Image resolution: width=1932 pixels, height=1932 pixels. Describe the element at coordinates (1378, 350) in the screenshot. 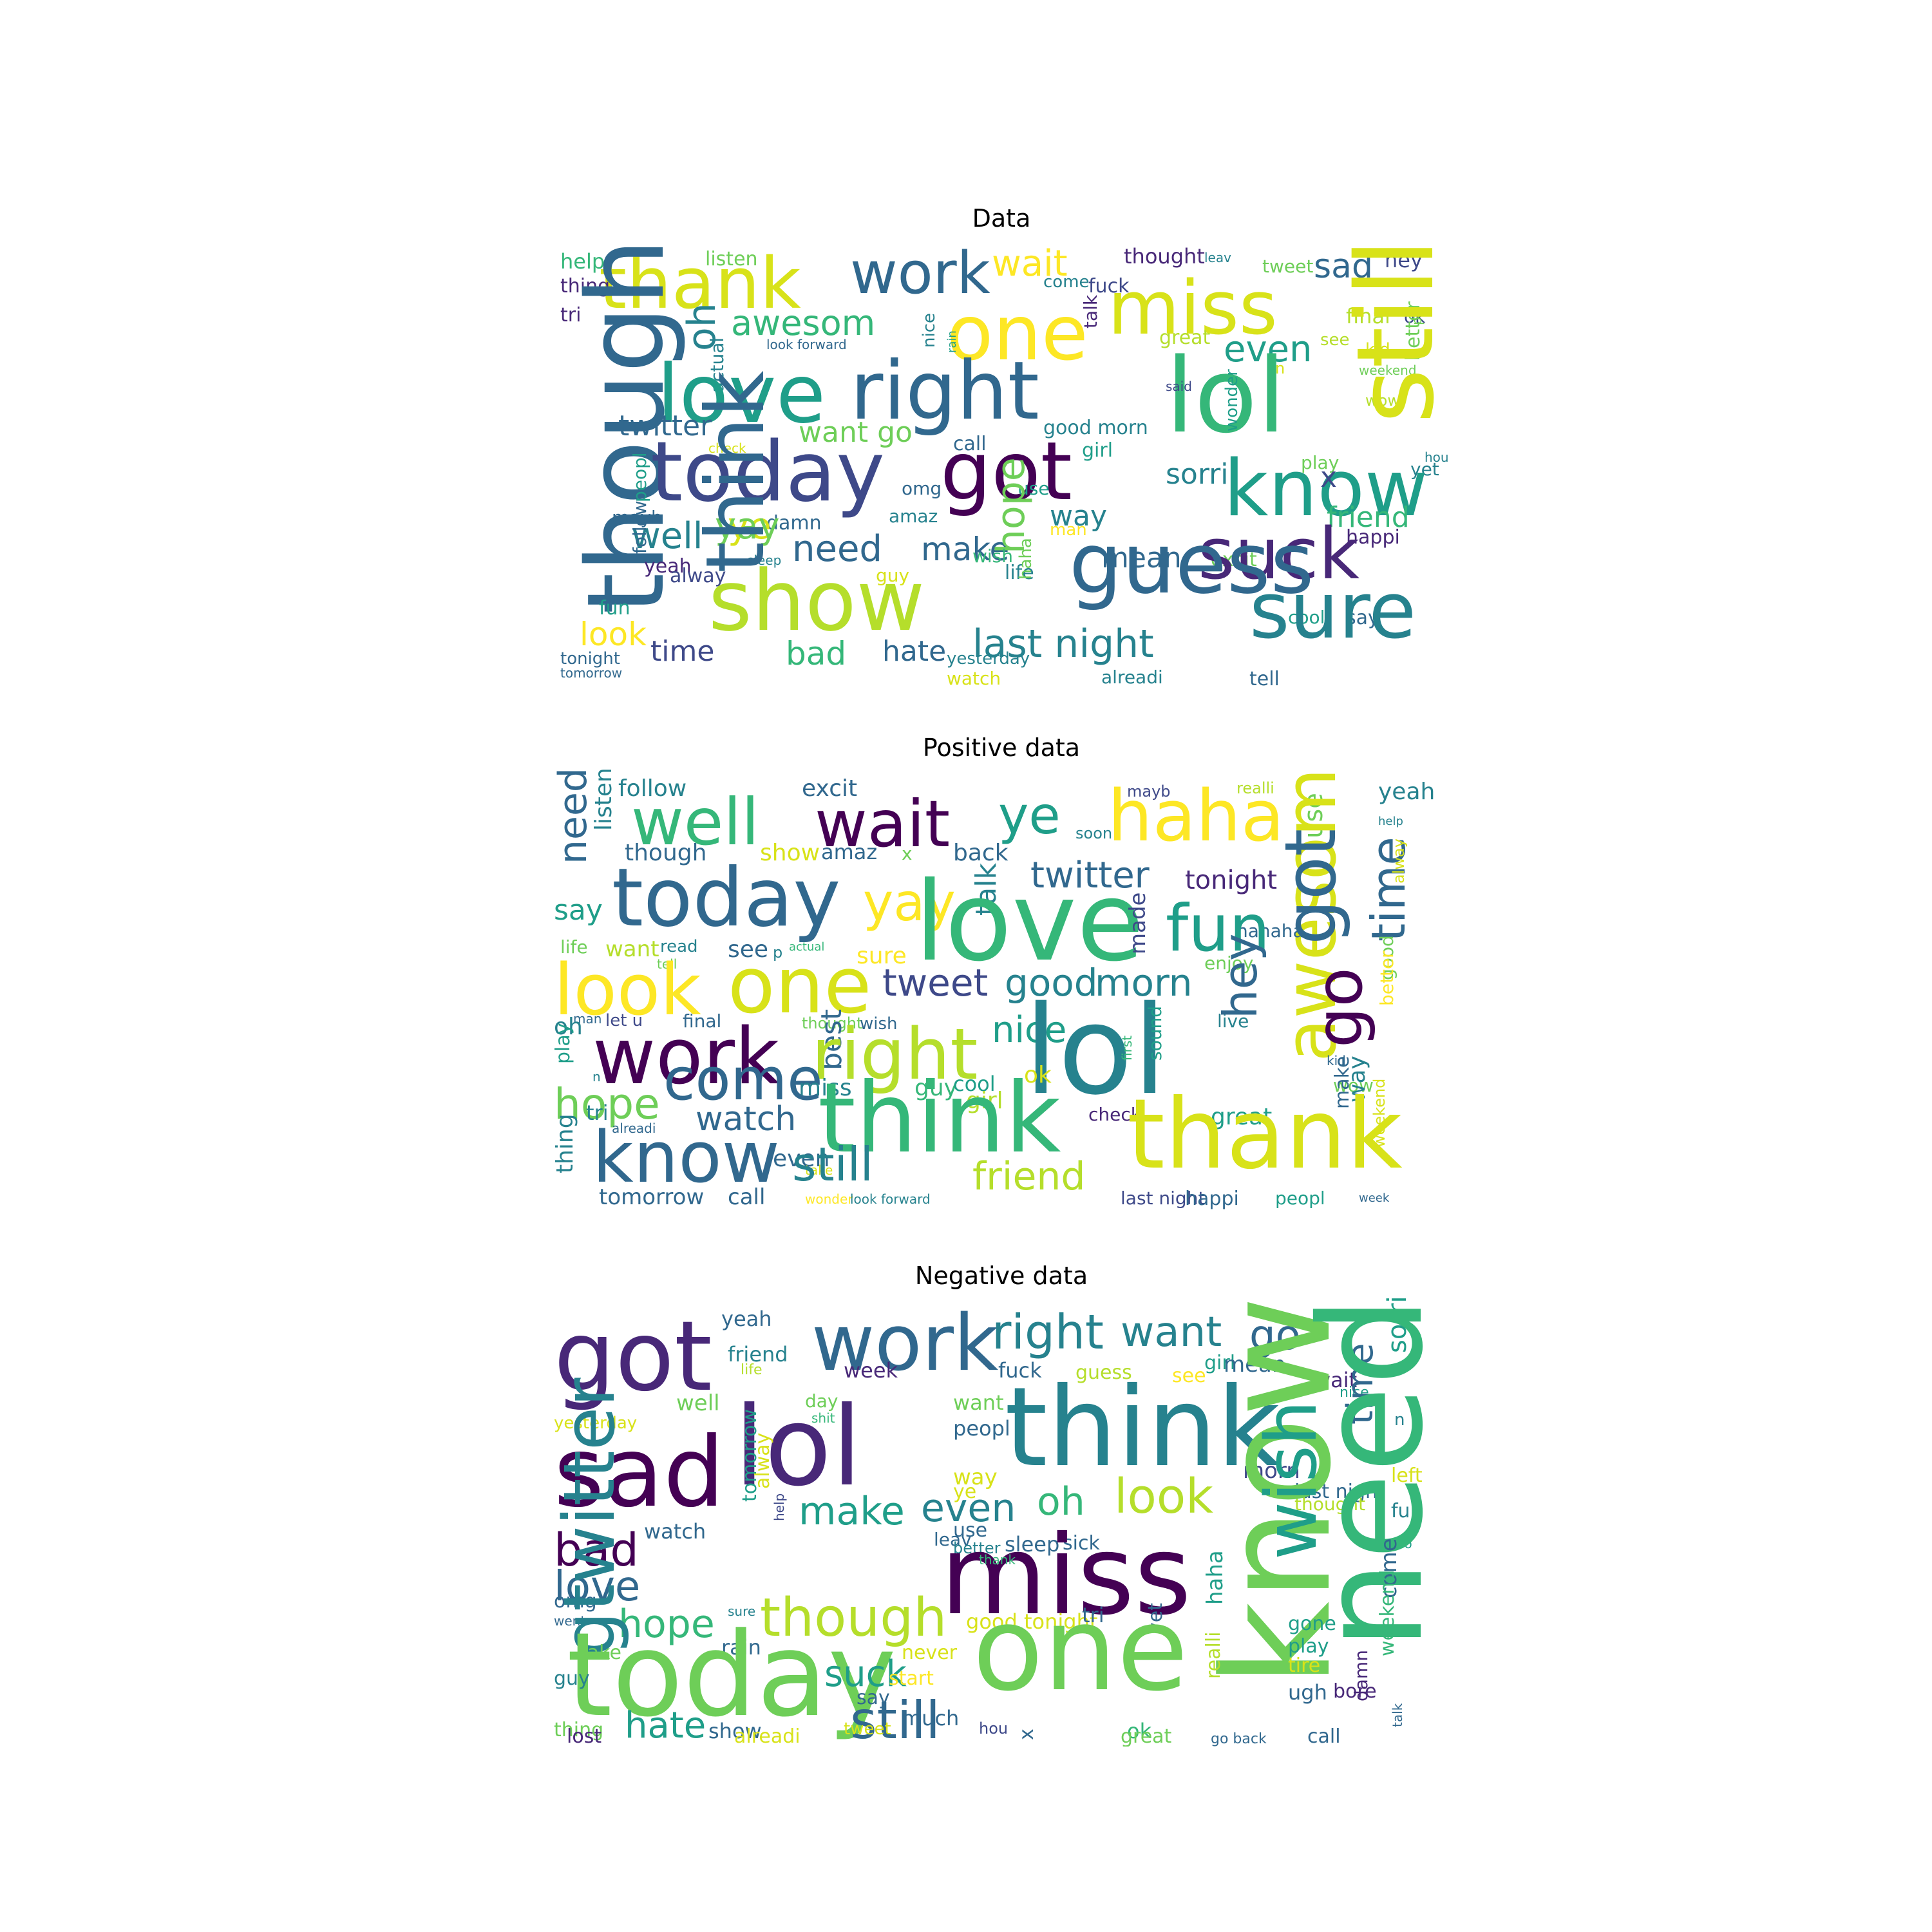

I see `word-kid: kid` at that location.